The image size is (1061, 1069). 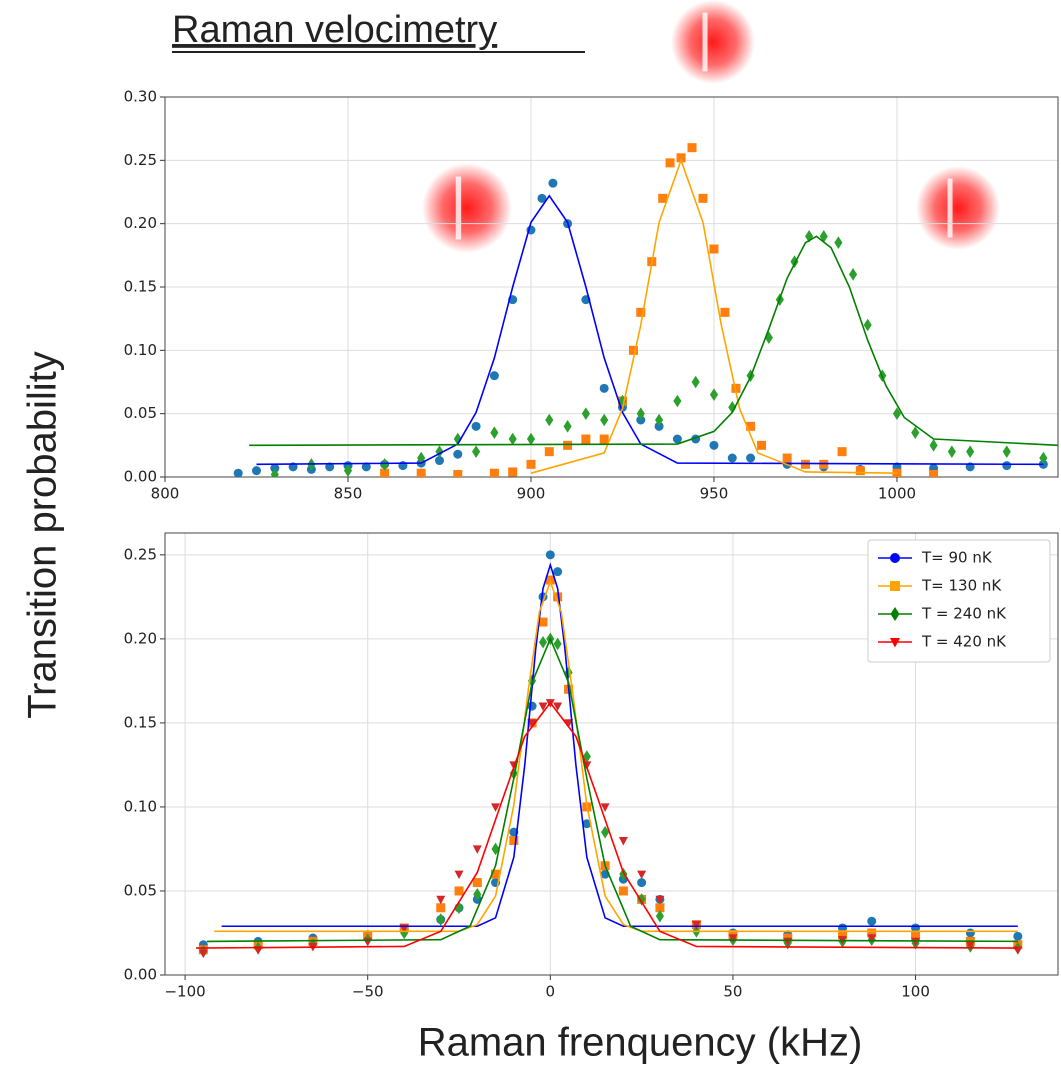 What do you see at coordinates (959, 601) in the screenshot?
I see `legend-box` at bounding box center [959, 601].